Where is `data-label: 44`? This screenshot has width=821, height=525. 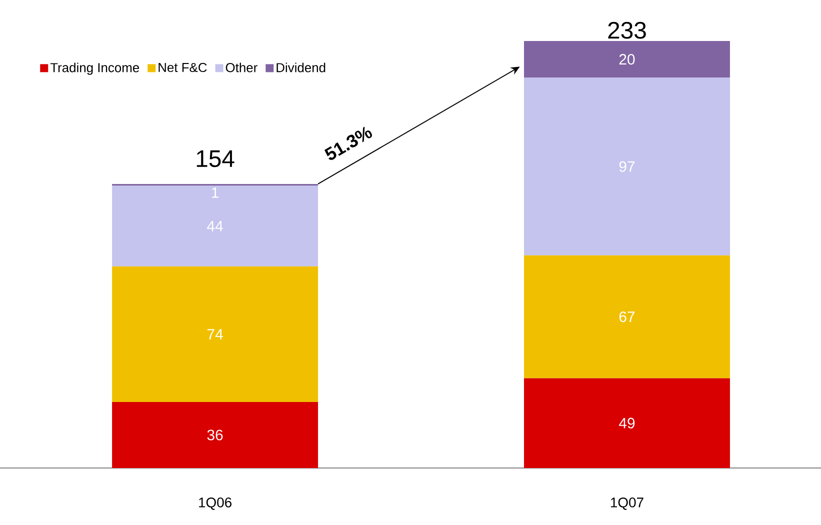 data-label: 44 is located at coordinates (215, 226).